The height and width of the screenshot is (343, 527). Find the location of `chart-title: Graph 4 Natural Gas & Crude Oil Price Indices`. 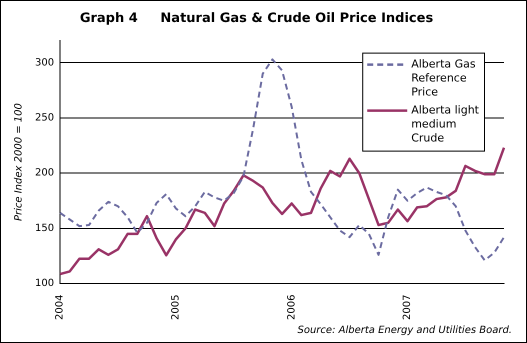

chart-title: Graph 4 Natural Gas & Crude Oil Price Indices is located at coordinates (257, 18).